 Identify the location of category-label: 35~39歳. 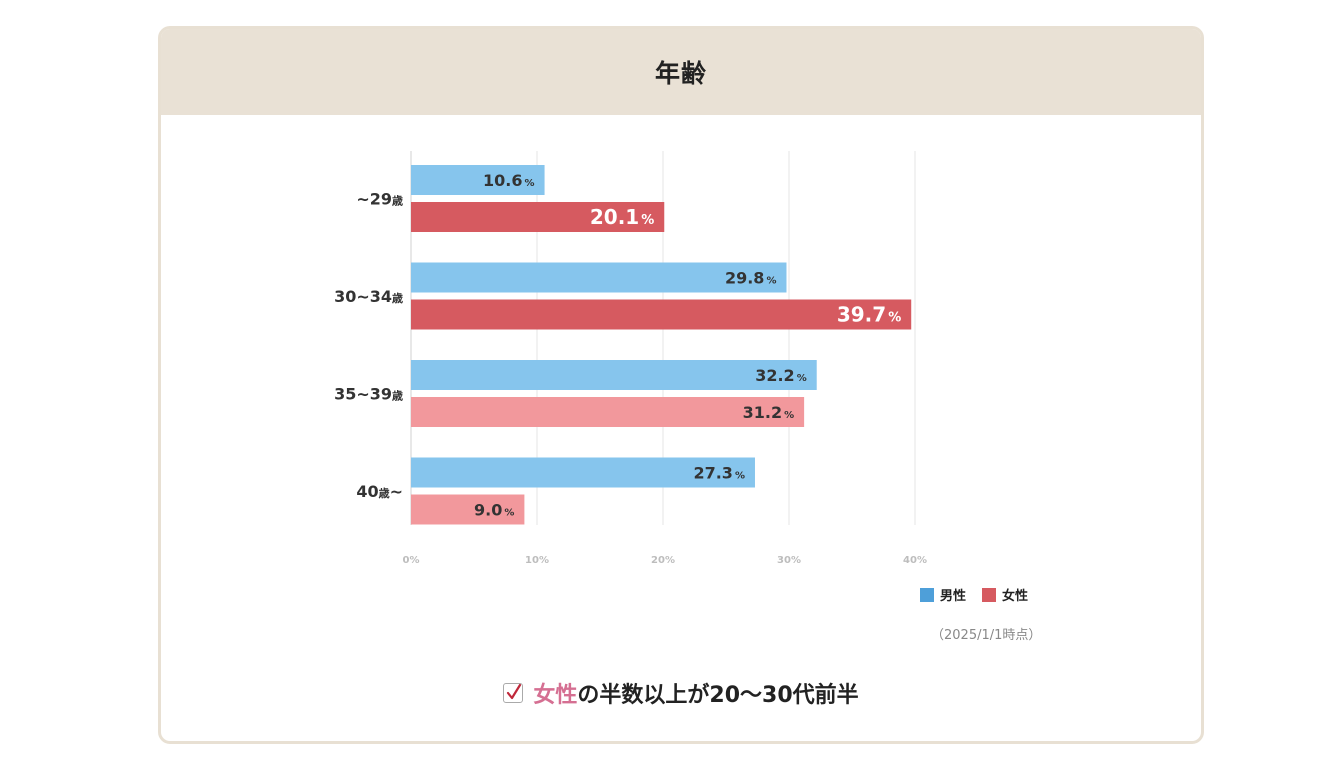
(368, 394).